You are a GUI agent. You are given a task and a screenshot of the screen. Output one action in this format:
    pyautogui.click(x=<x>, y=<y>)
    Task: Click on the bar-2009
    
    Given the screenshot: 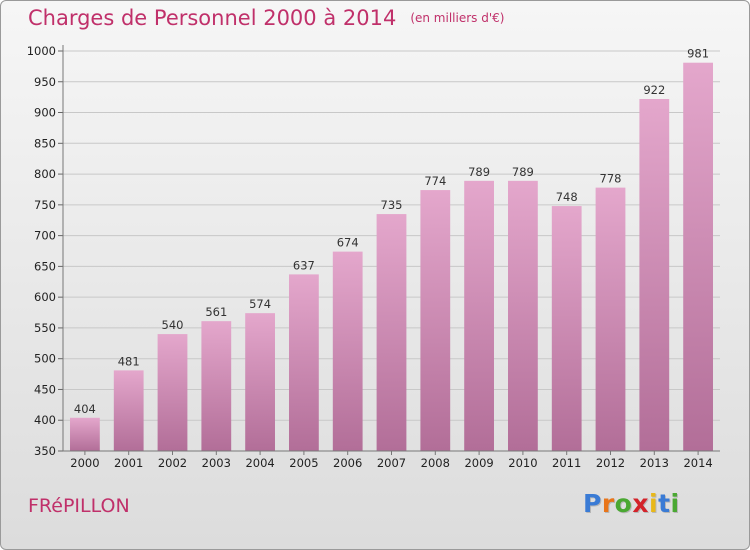 What is the action you would take?
    pyautogui.click(x=479, y=315)
    